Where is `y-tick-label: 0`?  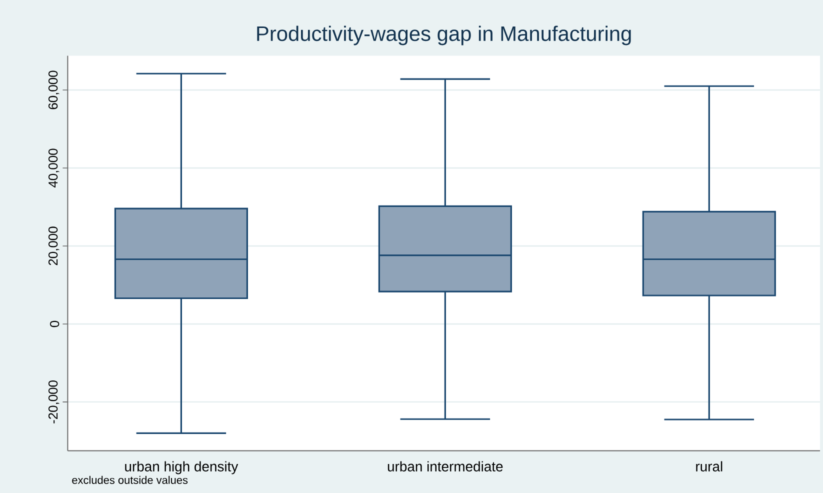
y-tick-label: 0 is located at coordinates (55, 324).